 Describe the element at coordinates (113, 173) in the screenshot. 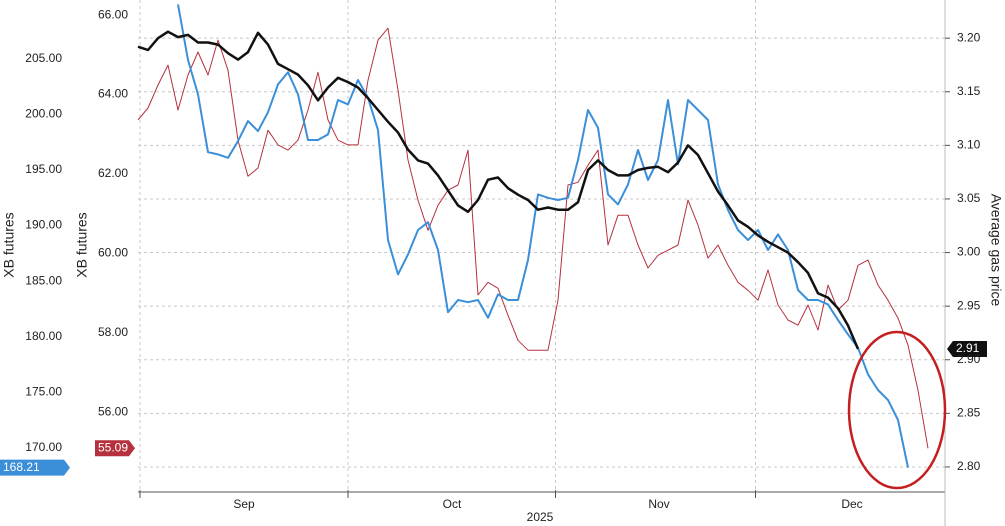

I see `y2-tick-label: 62.00` at that location.